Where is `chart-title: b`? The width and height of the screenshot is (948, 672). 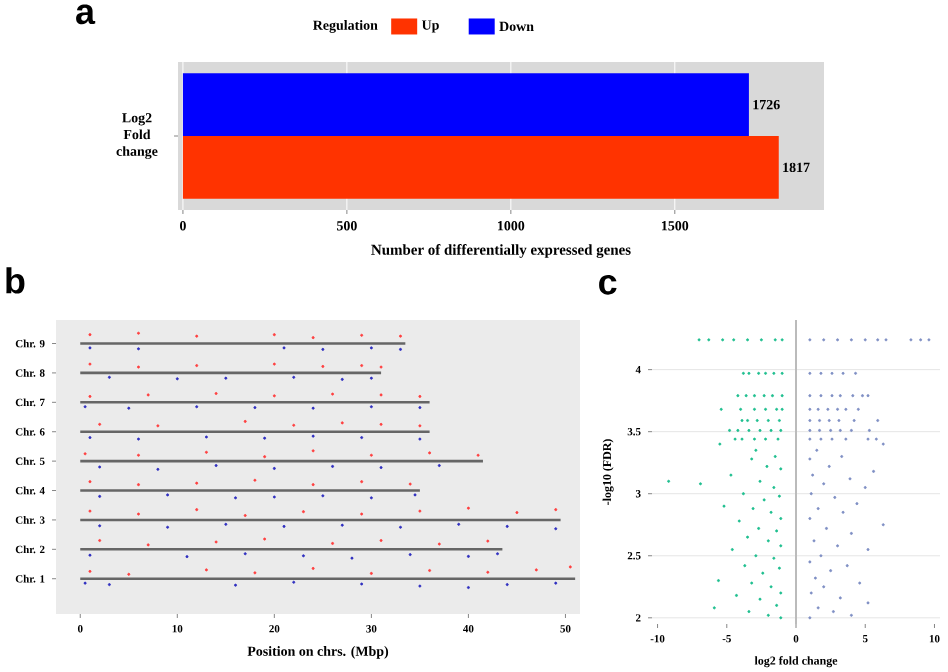
chart-title: b is located at coordinates (15, 280).